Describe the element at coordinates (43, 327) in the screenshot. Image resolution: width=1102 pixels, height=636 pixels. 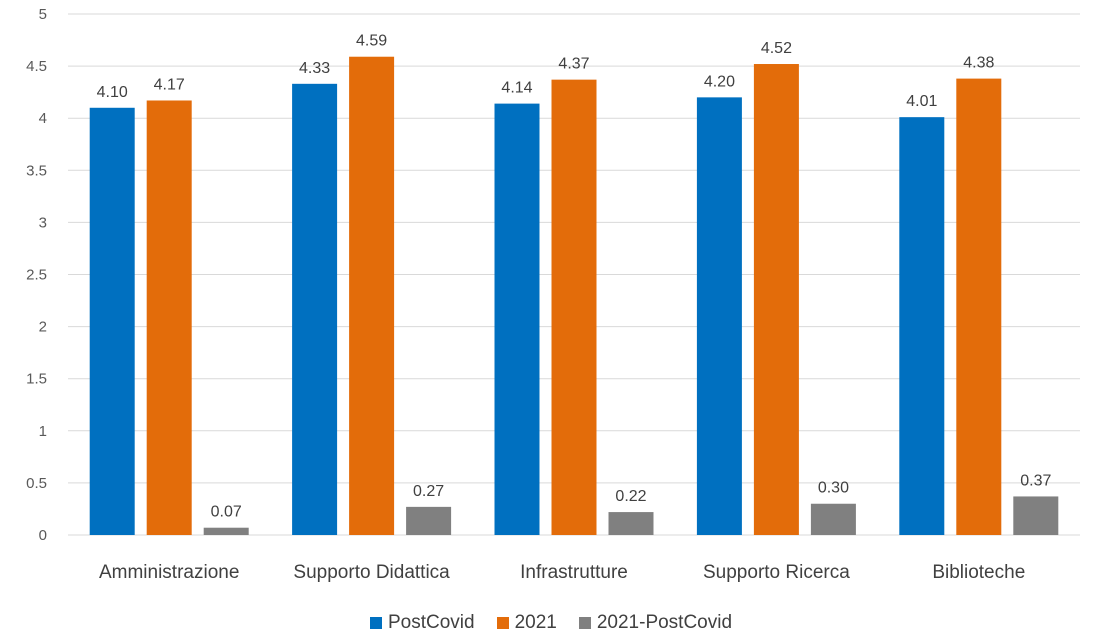
I see `y-tick-label: 2` at that location.